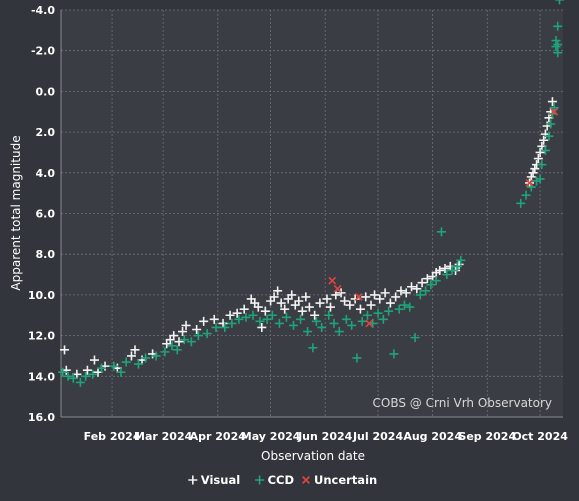  What do you see at coordinates (46, 132) in the screenshot?
I see `y-tick-label: 2.0` at bounding box center [46, 132].